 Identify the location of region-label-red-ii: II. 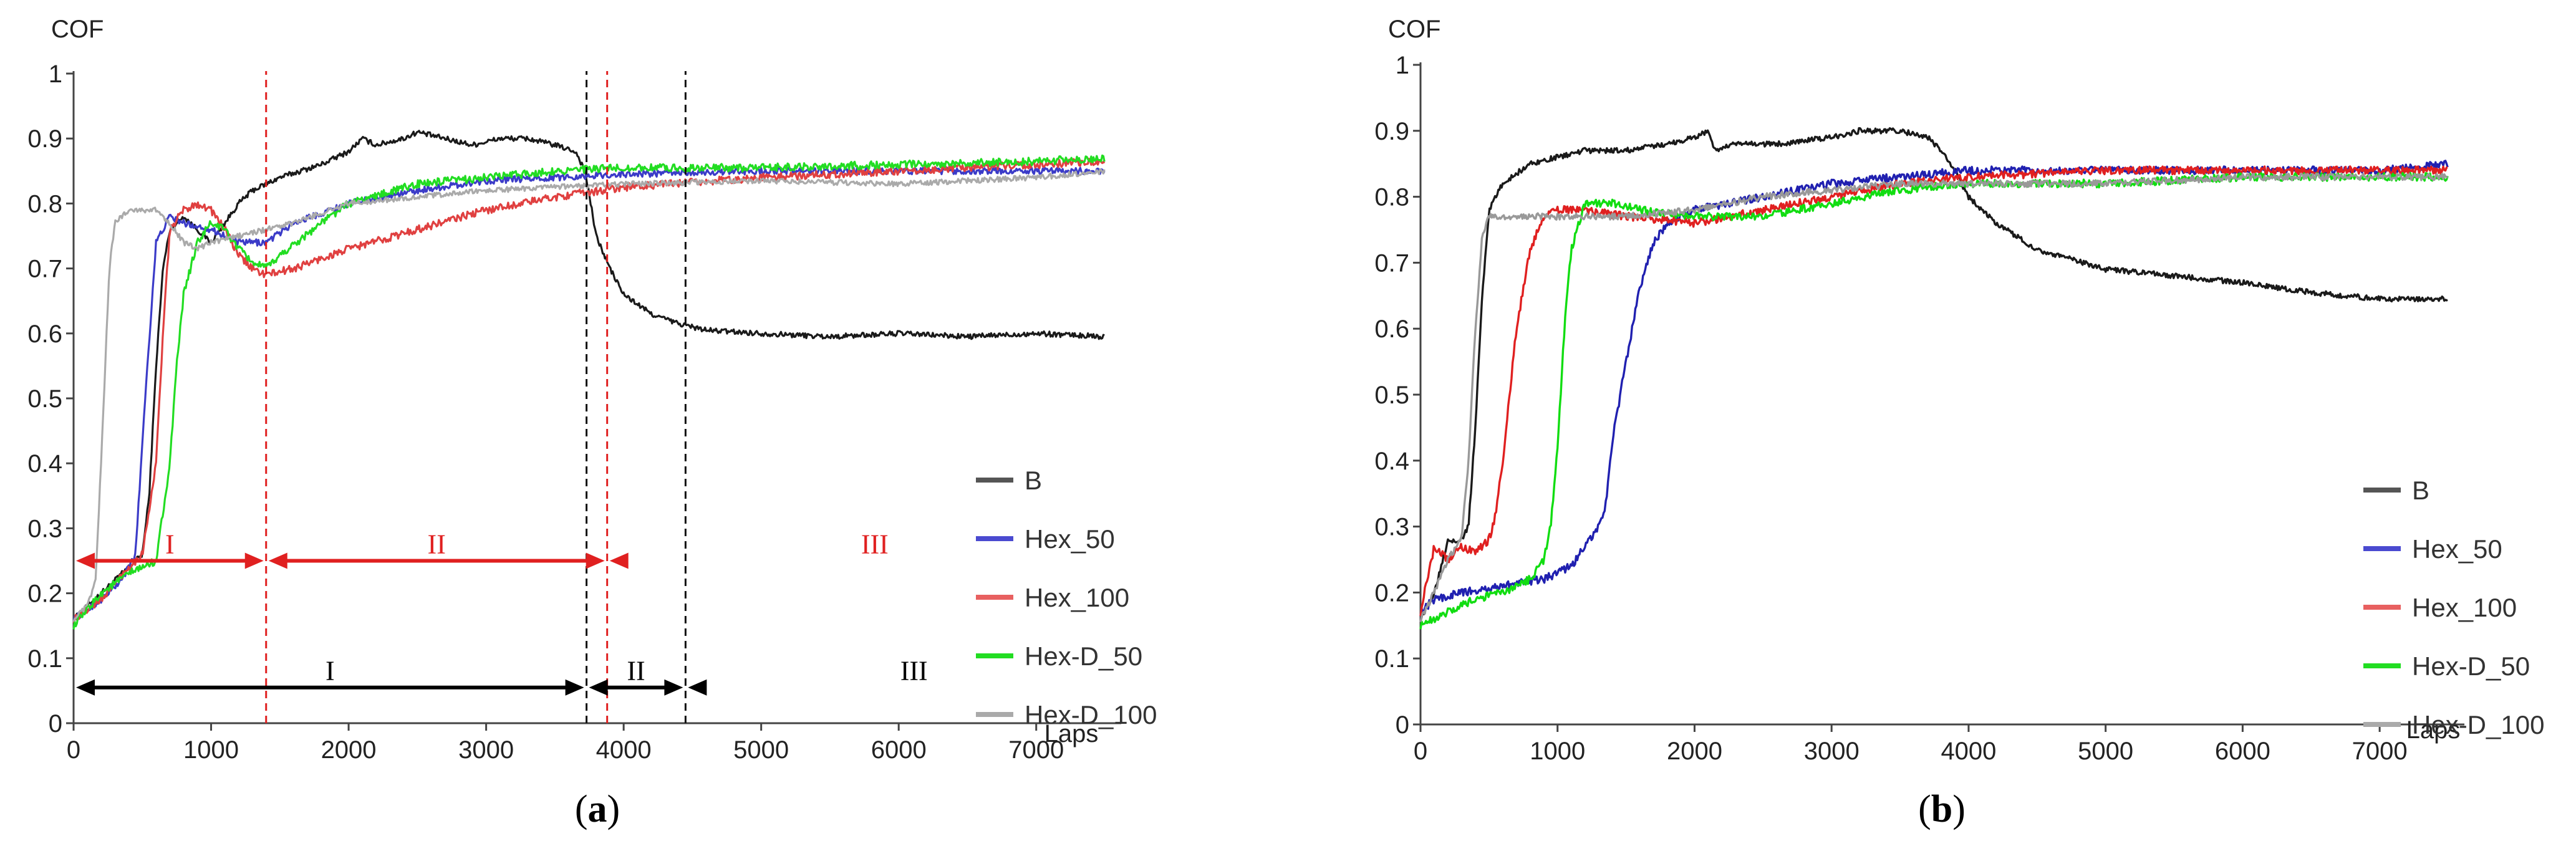
(437, 544).